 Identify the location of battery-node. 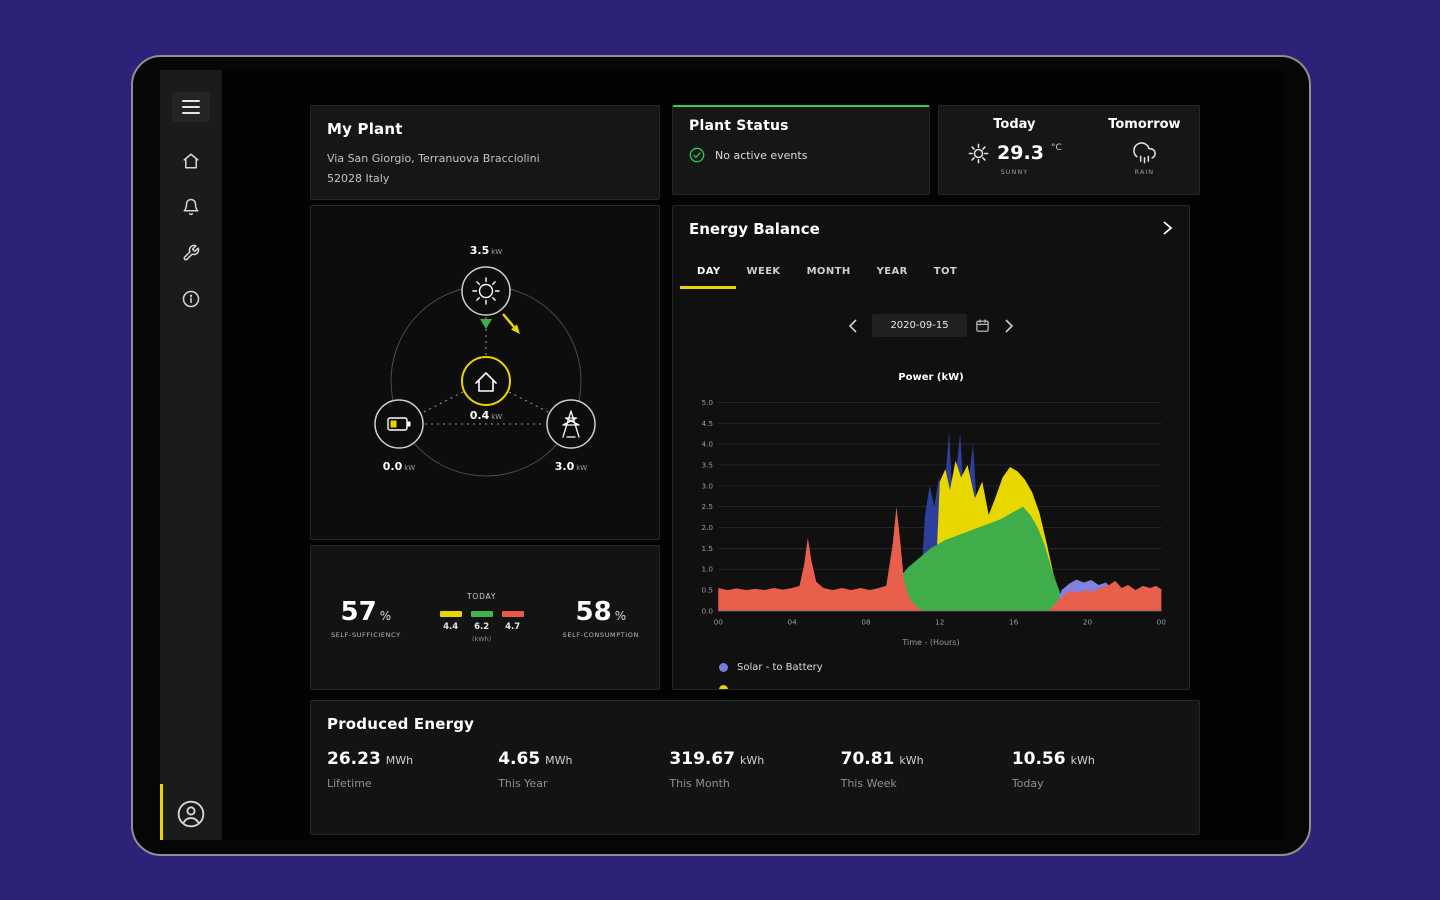
(399, 424).